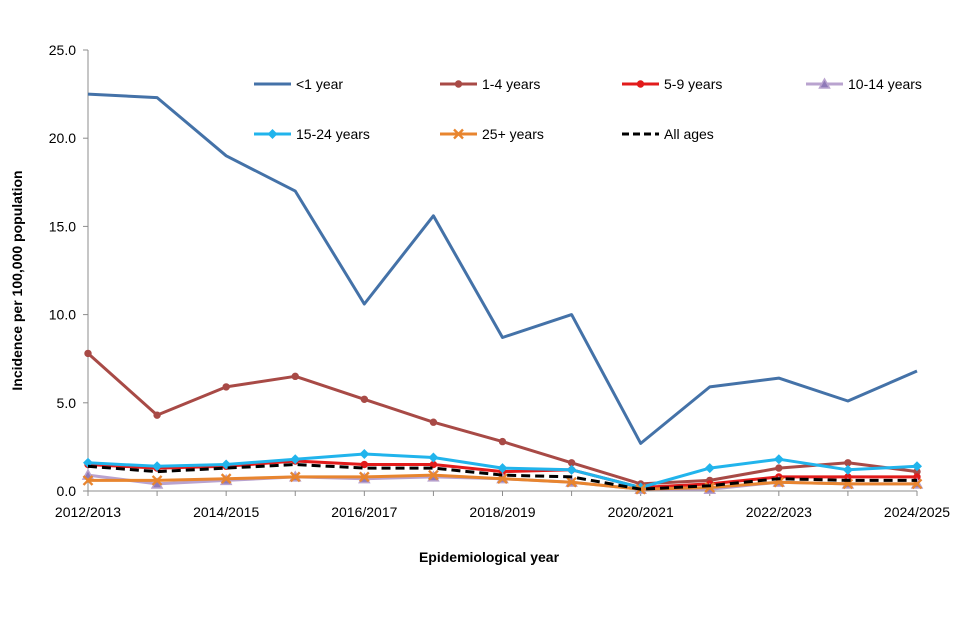  I want to click on legend-label: 1-4 years, so click(511, 84).